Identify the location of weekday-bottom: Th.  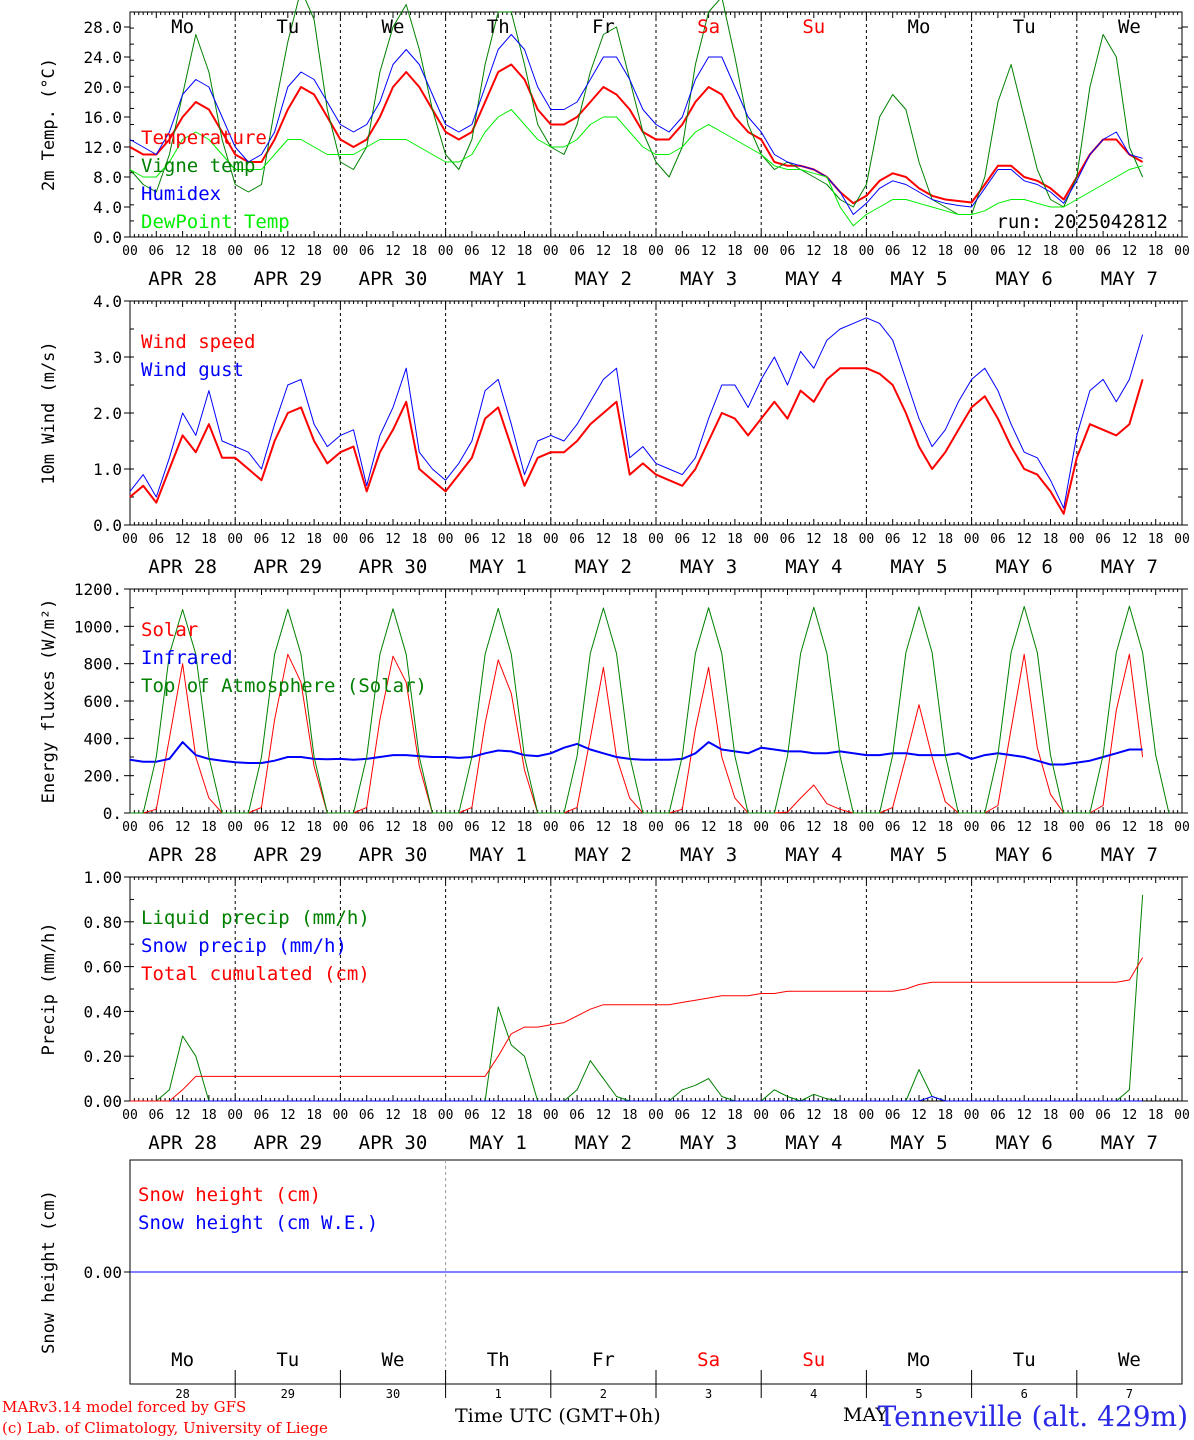
(498, 1360).